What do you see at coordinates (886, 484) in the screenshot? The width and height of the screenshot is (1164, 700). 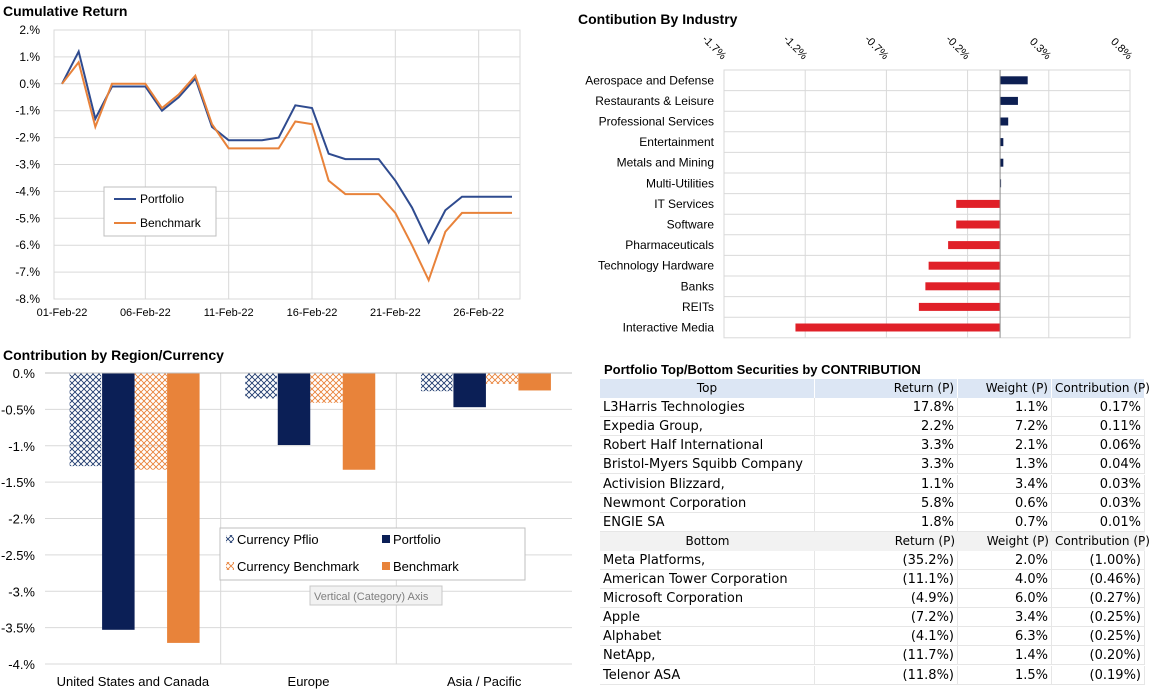 I see `table-cell: 1.1%` at bounding box center [886, 484].